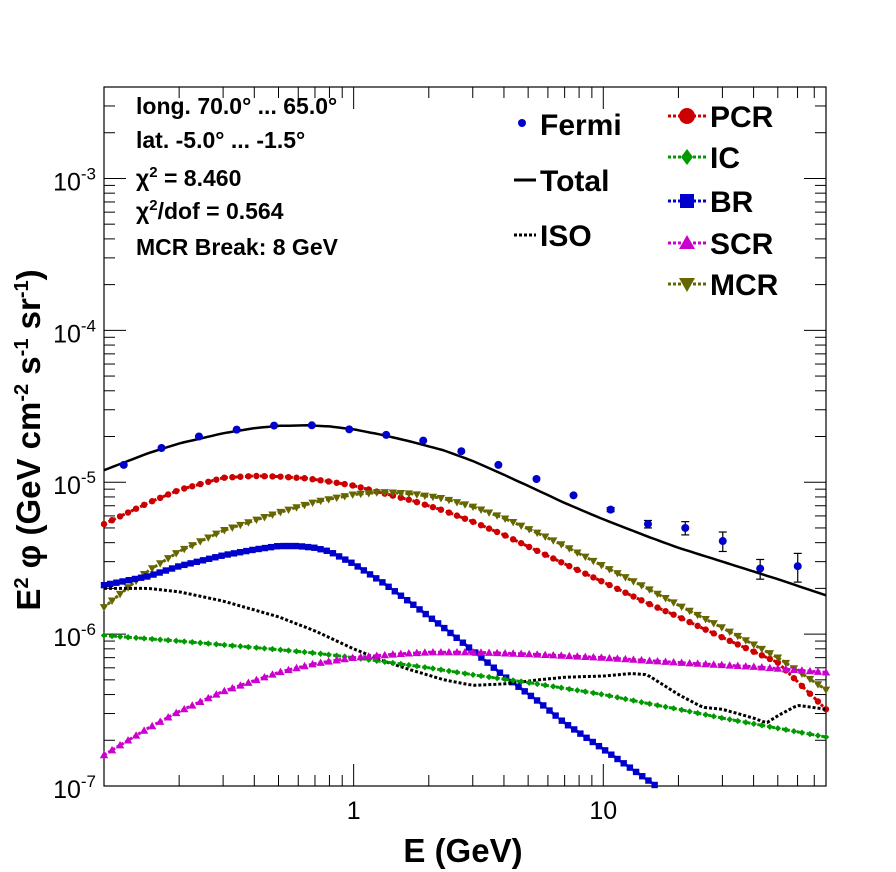  Describe the element at coordinates (28, 318) in the screenshot. I see `y-axis-title-sr: sr` at that location.